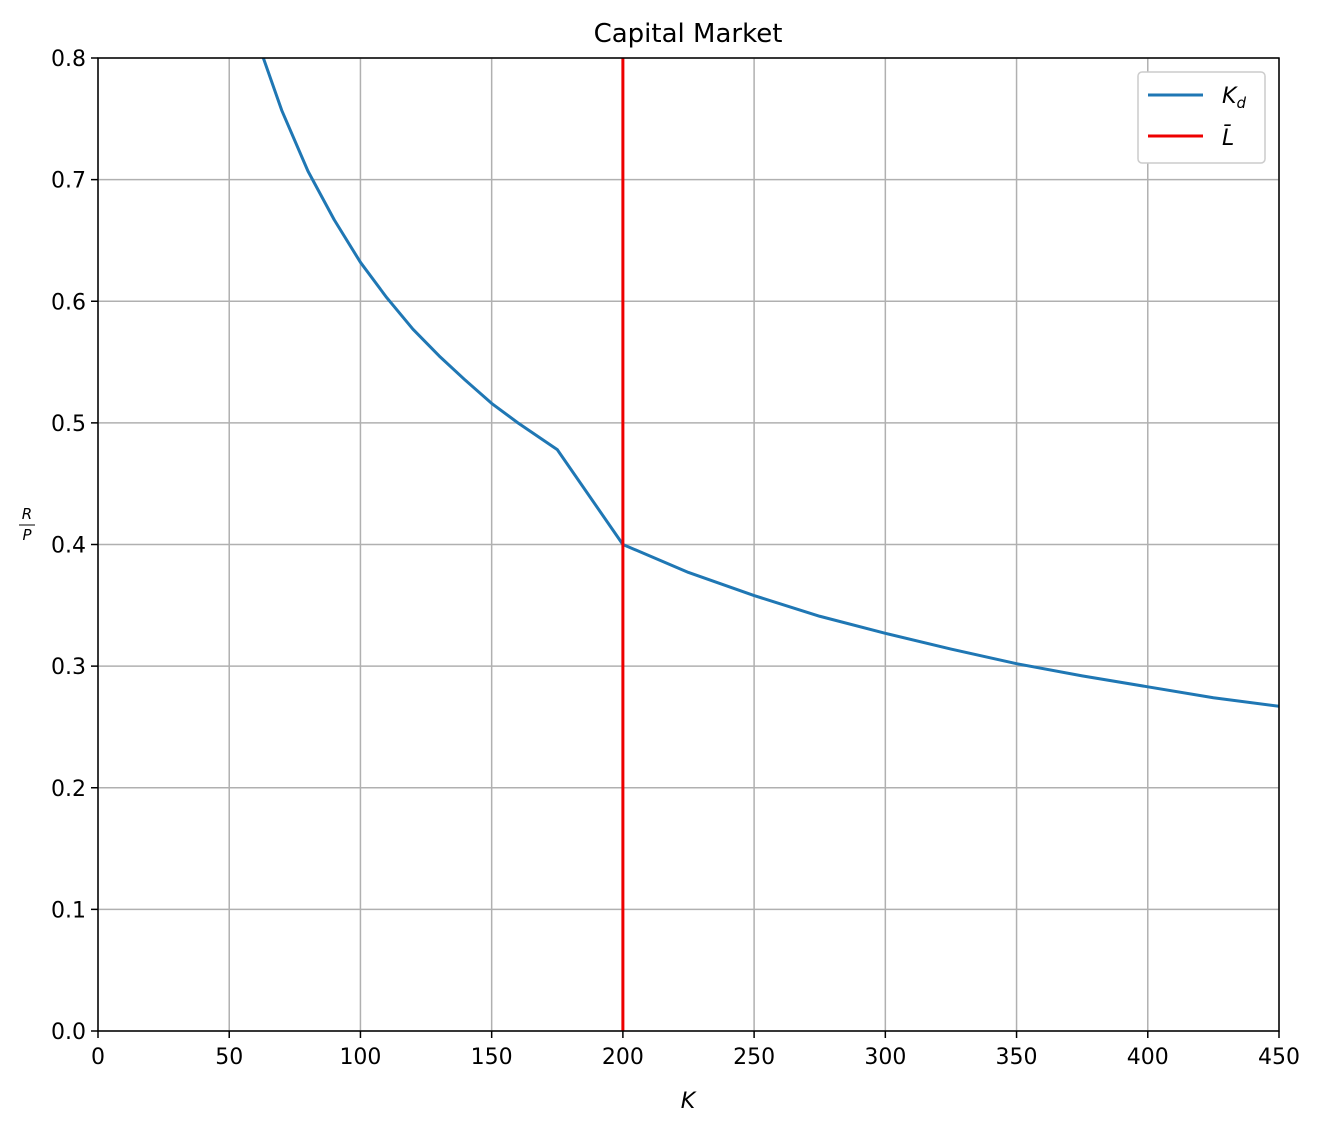  Describe the element at coordinates (688, 34) in the screenshot. I see `chart-title: Capital Market` at that location.